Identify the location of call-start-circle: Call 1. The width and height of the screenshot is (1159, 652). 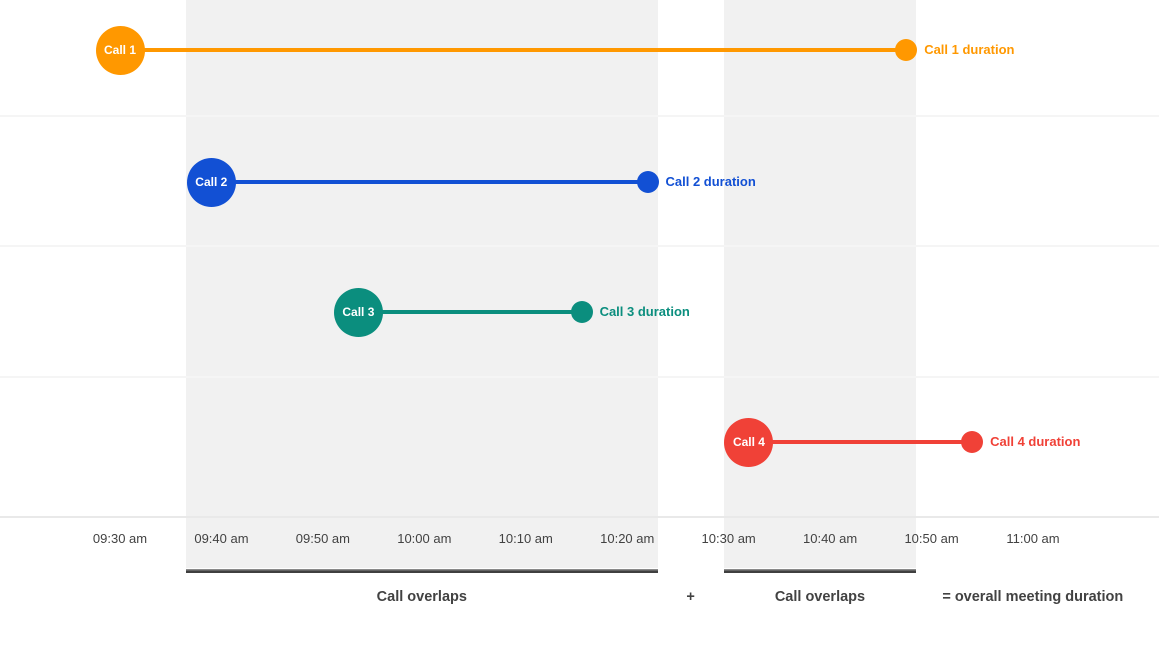
(120, 50).